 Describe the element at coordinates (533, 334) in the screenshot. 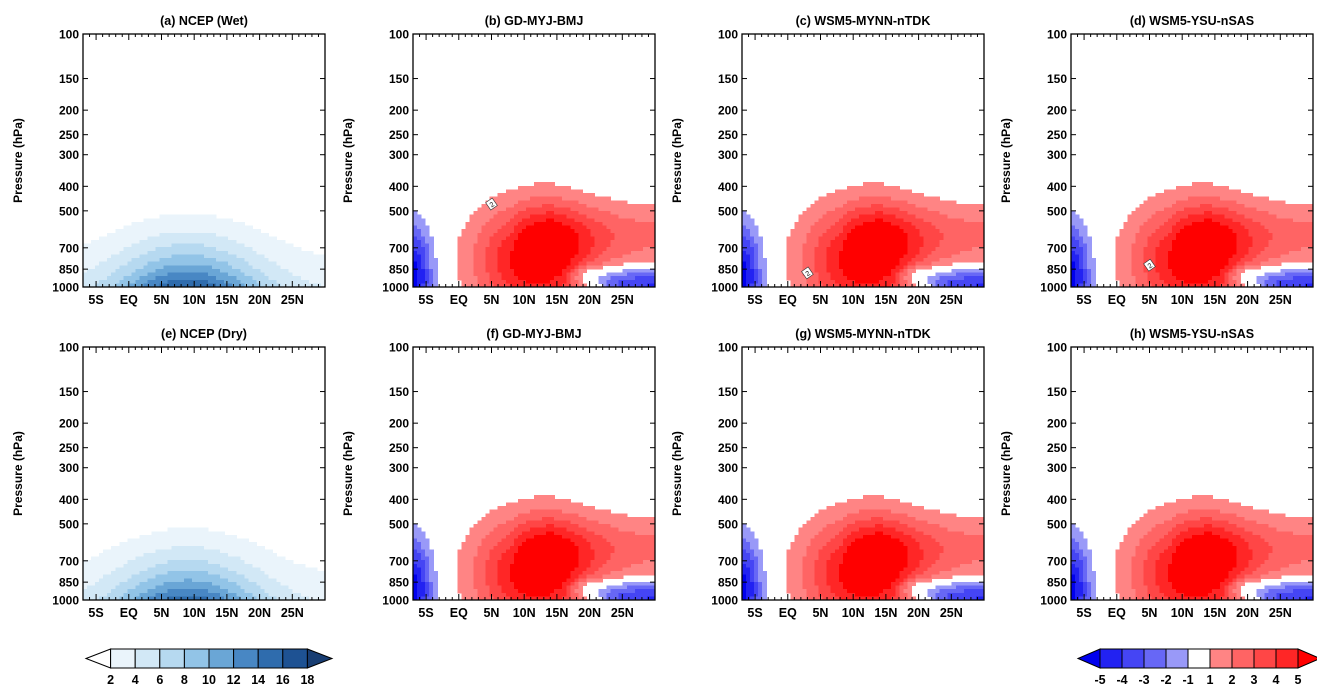

I see `panel-title: (f) GD-MYJ-BMJ` at that location.